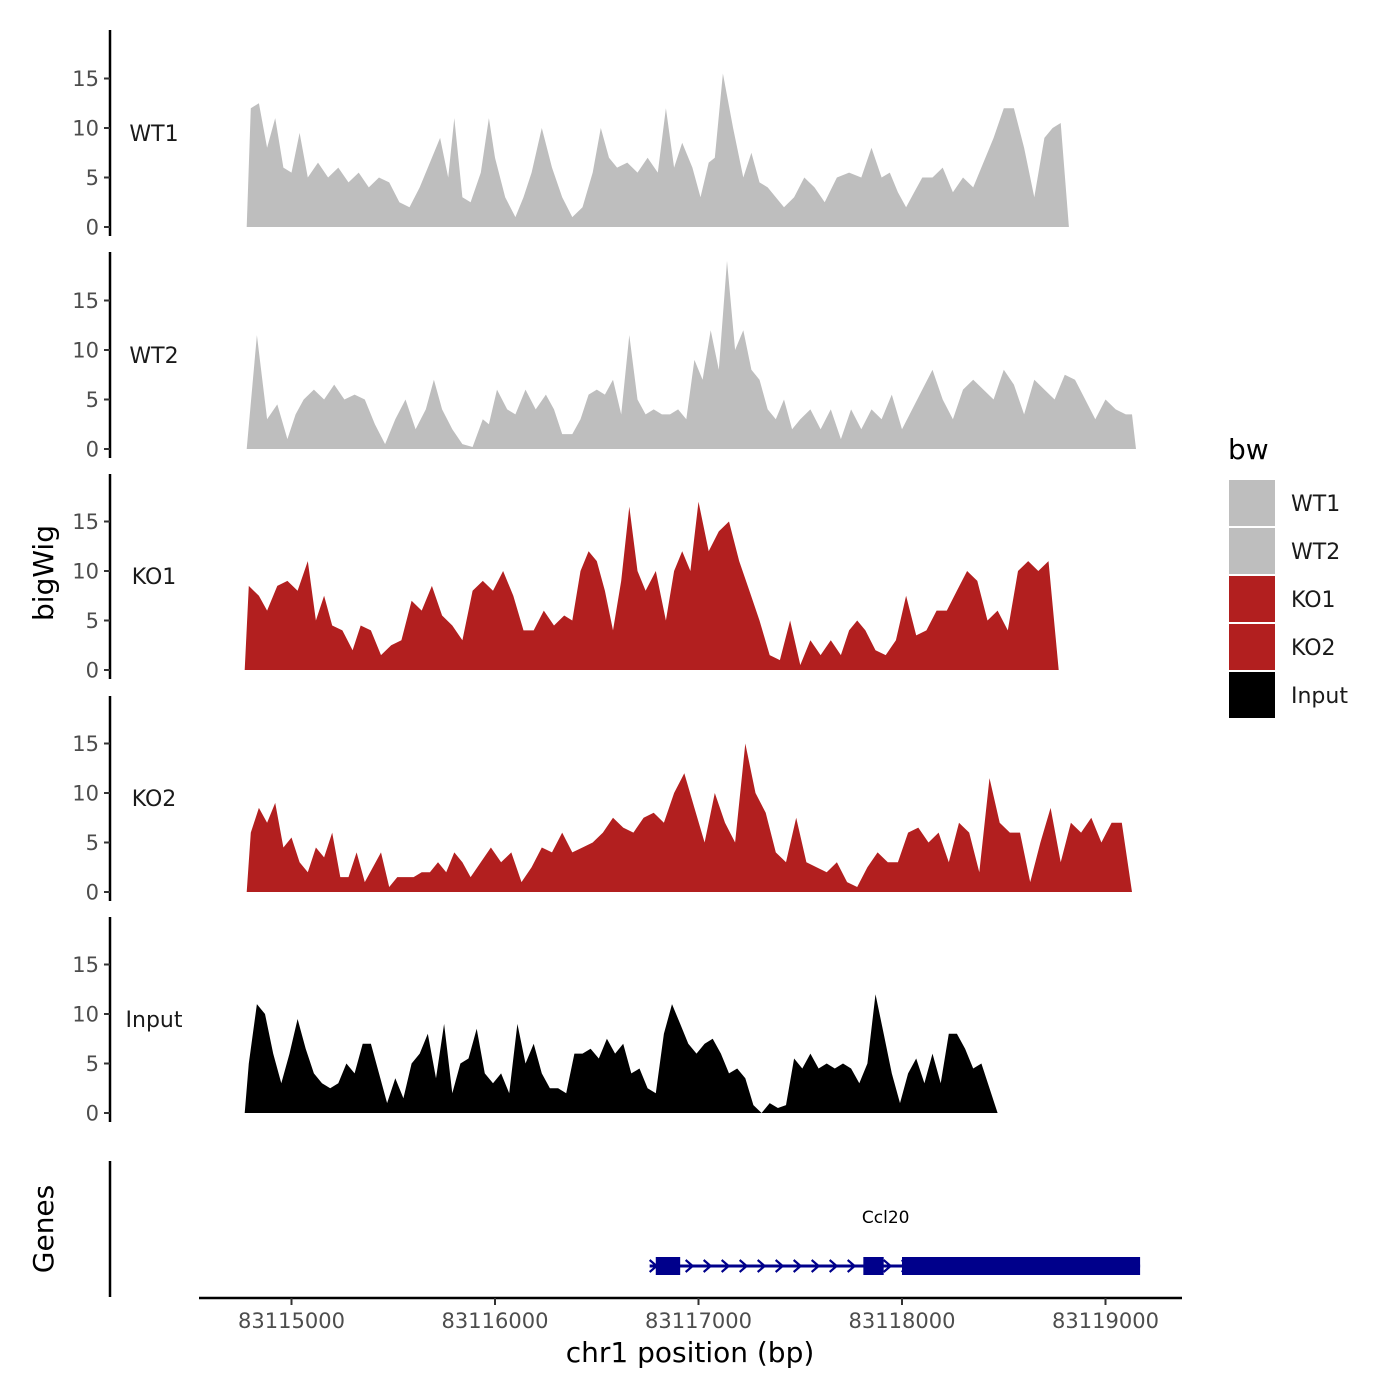 This screenshot has height=1400, width=1400. I want to click on gene-label: Ccl20, so click(886, 1218).